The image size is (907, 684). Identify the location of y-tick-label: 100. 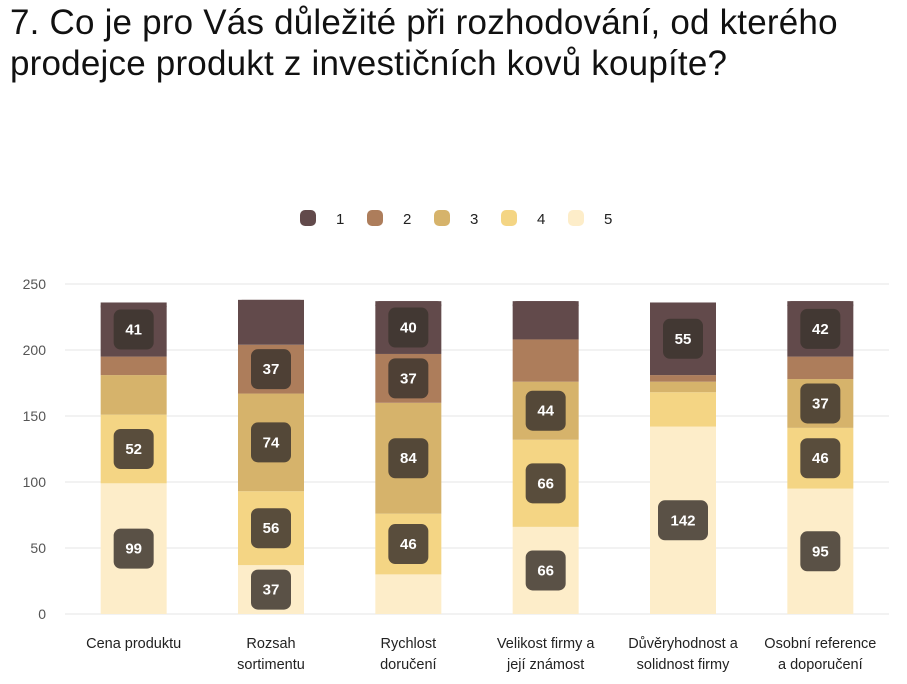
(35, 482).